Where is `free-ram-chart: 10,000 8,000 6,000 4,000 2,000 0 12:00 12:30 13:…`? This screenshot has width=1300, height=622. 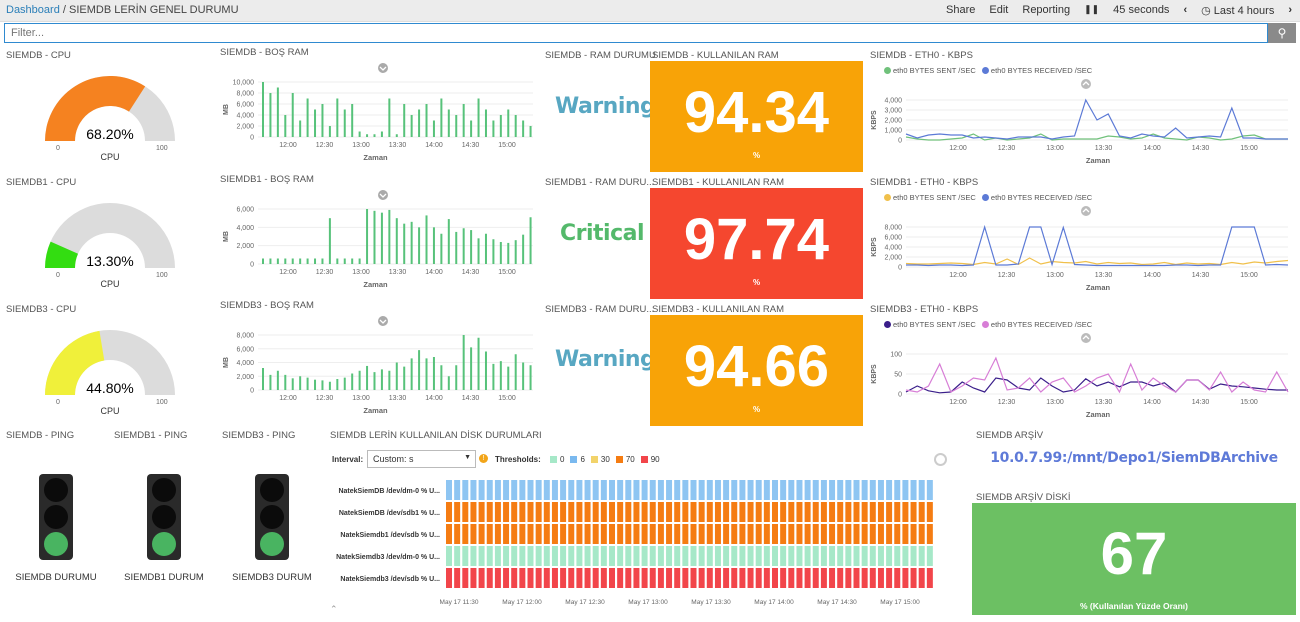
free-ram-chart: 10,000 8,000 6,000 4,000 2,000 0 12:00 12:30 13:… is located at coordinates (378, 112).